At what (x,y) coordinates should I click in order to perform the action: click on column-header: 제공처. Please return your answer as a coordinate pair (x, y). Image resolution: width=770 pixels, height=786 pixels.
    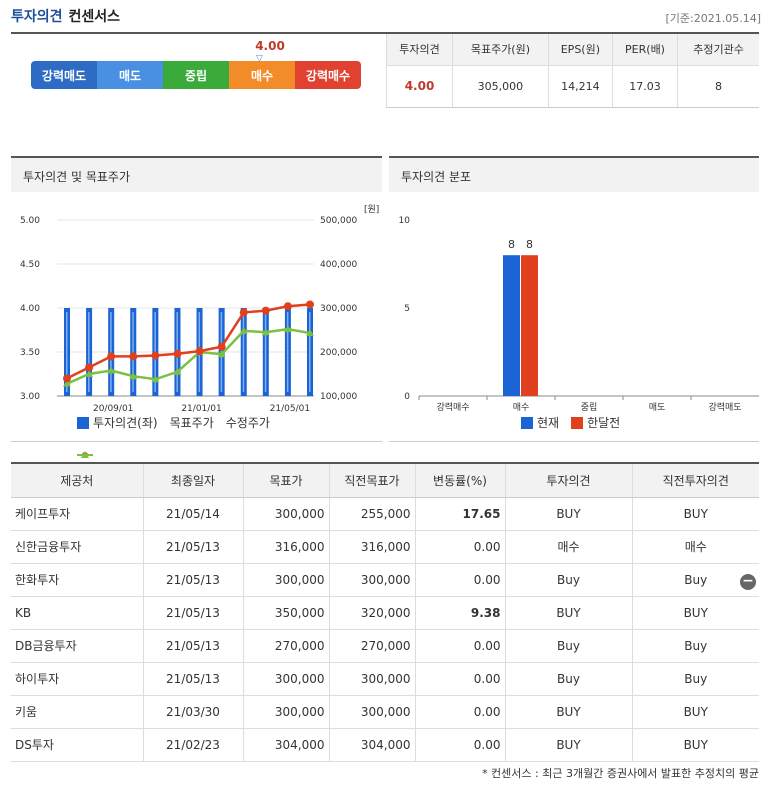
    Looking at the image, I should click on (77, 480).